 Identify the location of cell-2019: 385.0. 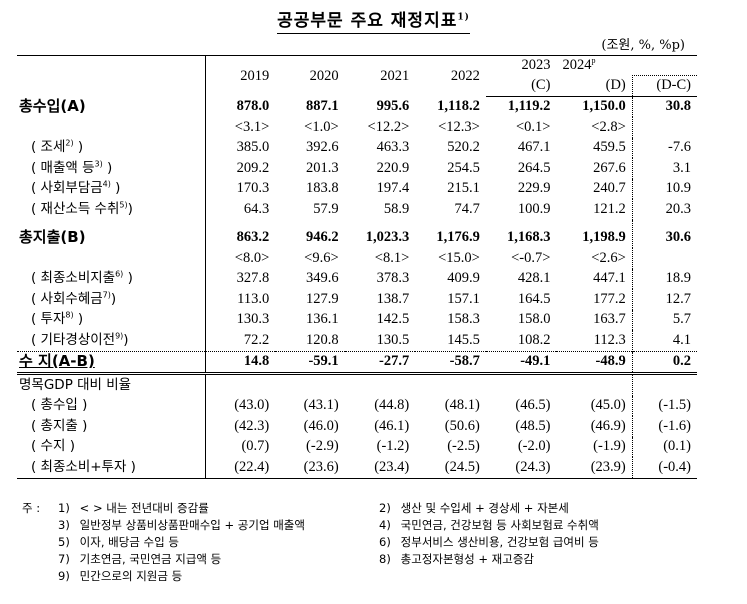
(253, 147).